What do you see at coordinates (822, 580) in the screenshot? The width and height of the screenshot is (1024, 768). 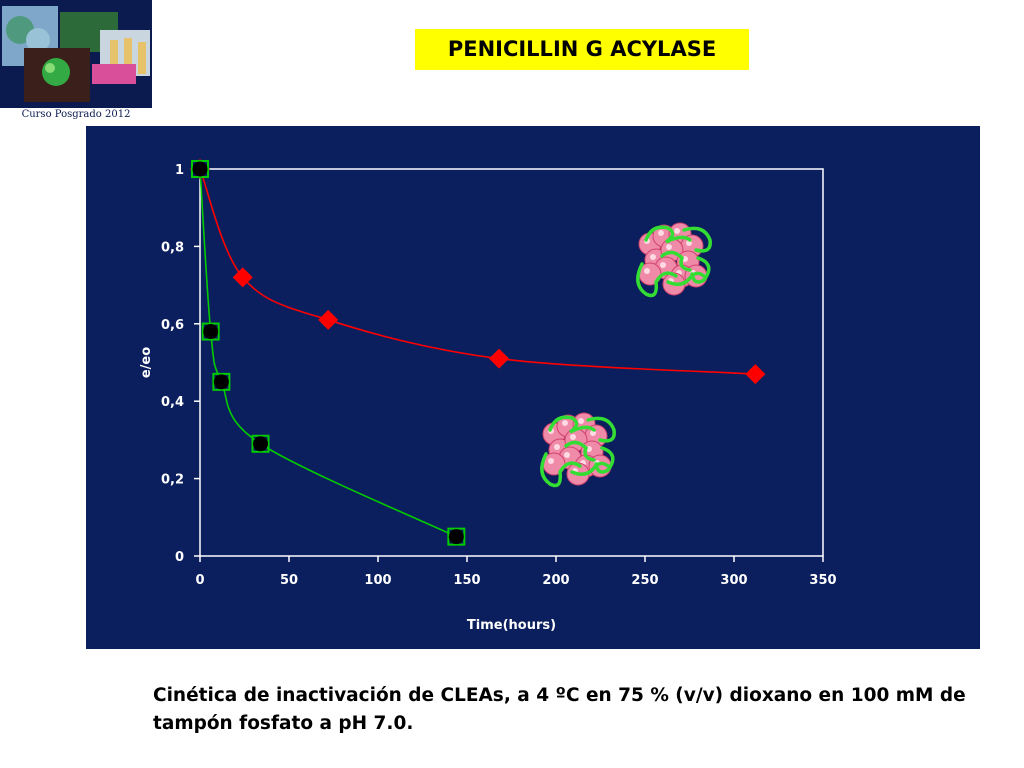 I see `x-tick-label: 350` at bounding box center [822, 580].